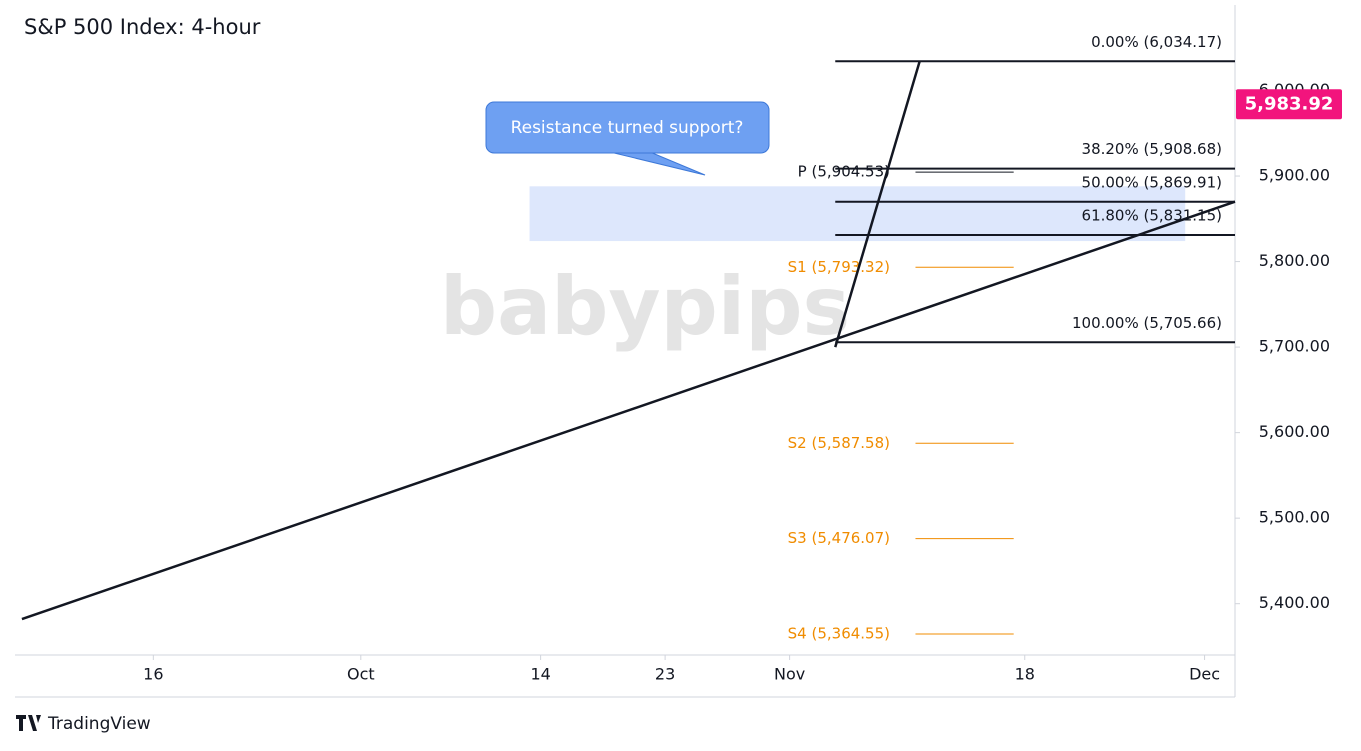 The height and width of the screenshot is (751, 1361). Describe the element at coordinates (99, 724) in the screenshot. I see `footer: TradingView` at that location.